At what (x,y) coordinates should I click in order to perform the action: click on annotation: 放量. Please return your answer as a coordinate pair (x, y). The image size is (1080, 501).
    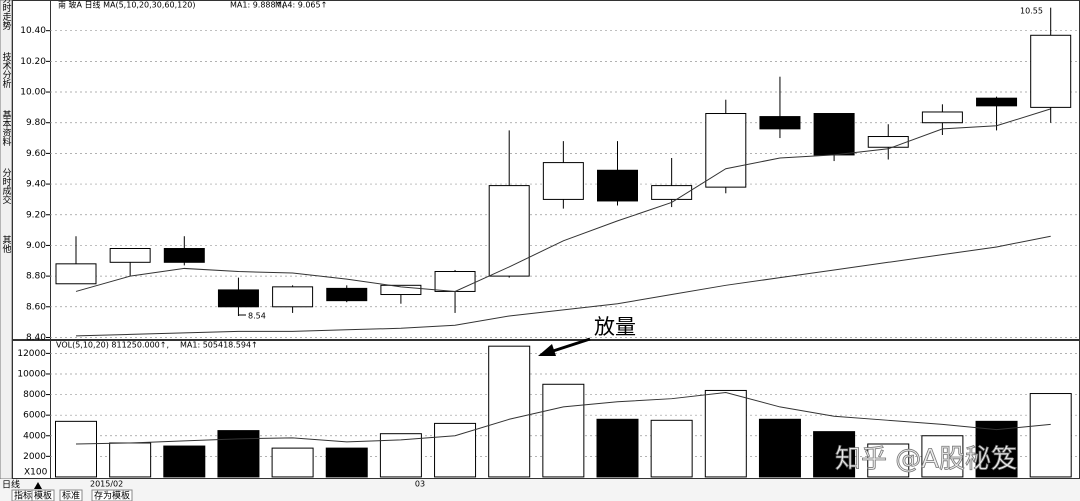
    Looking at the image, I should click on (615, 327).